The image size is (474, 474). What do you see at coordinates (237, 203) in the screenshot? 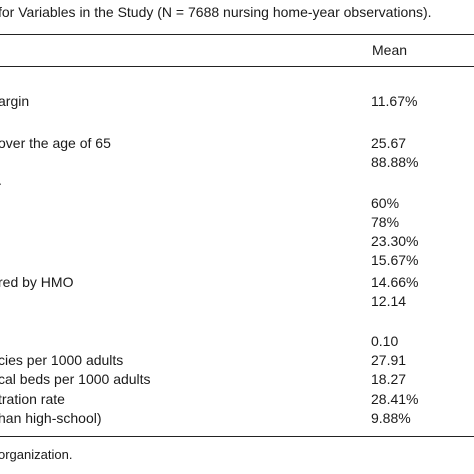
I see `table-row: 60%` at bounding box center [237, 203].